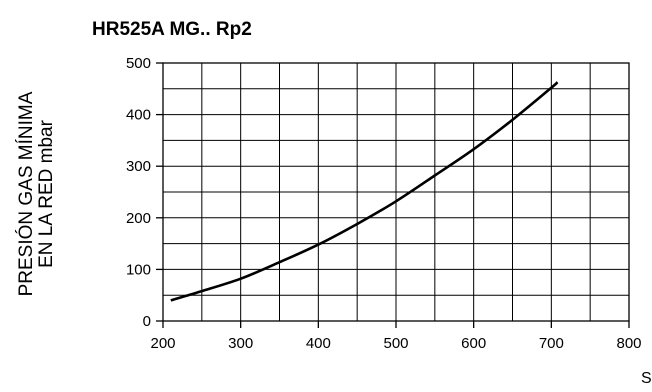 The width and height of the screenshot is (652, 392). I want to click on x-tick-label: 700, so click(551, 343).